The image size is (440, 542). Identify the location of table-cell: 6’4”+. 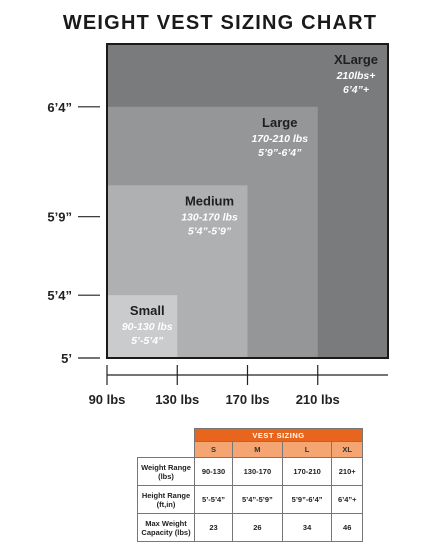
(347, 499).